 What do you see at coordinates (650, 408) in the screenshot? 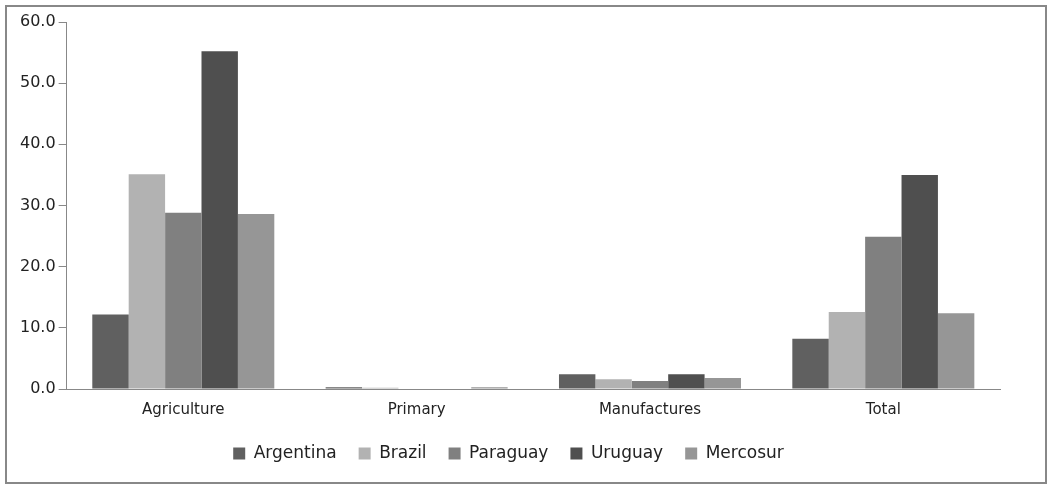
I see `x-tick-label: Manufactures` at bounding box center [650, 408].